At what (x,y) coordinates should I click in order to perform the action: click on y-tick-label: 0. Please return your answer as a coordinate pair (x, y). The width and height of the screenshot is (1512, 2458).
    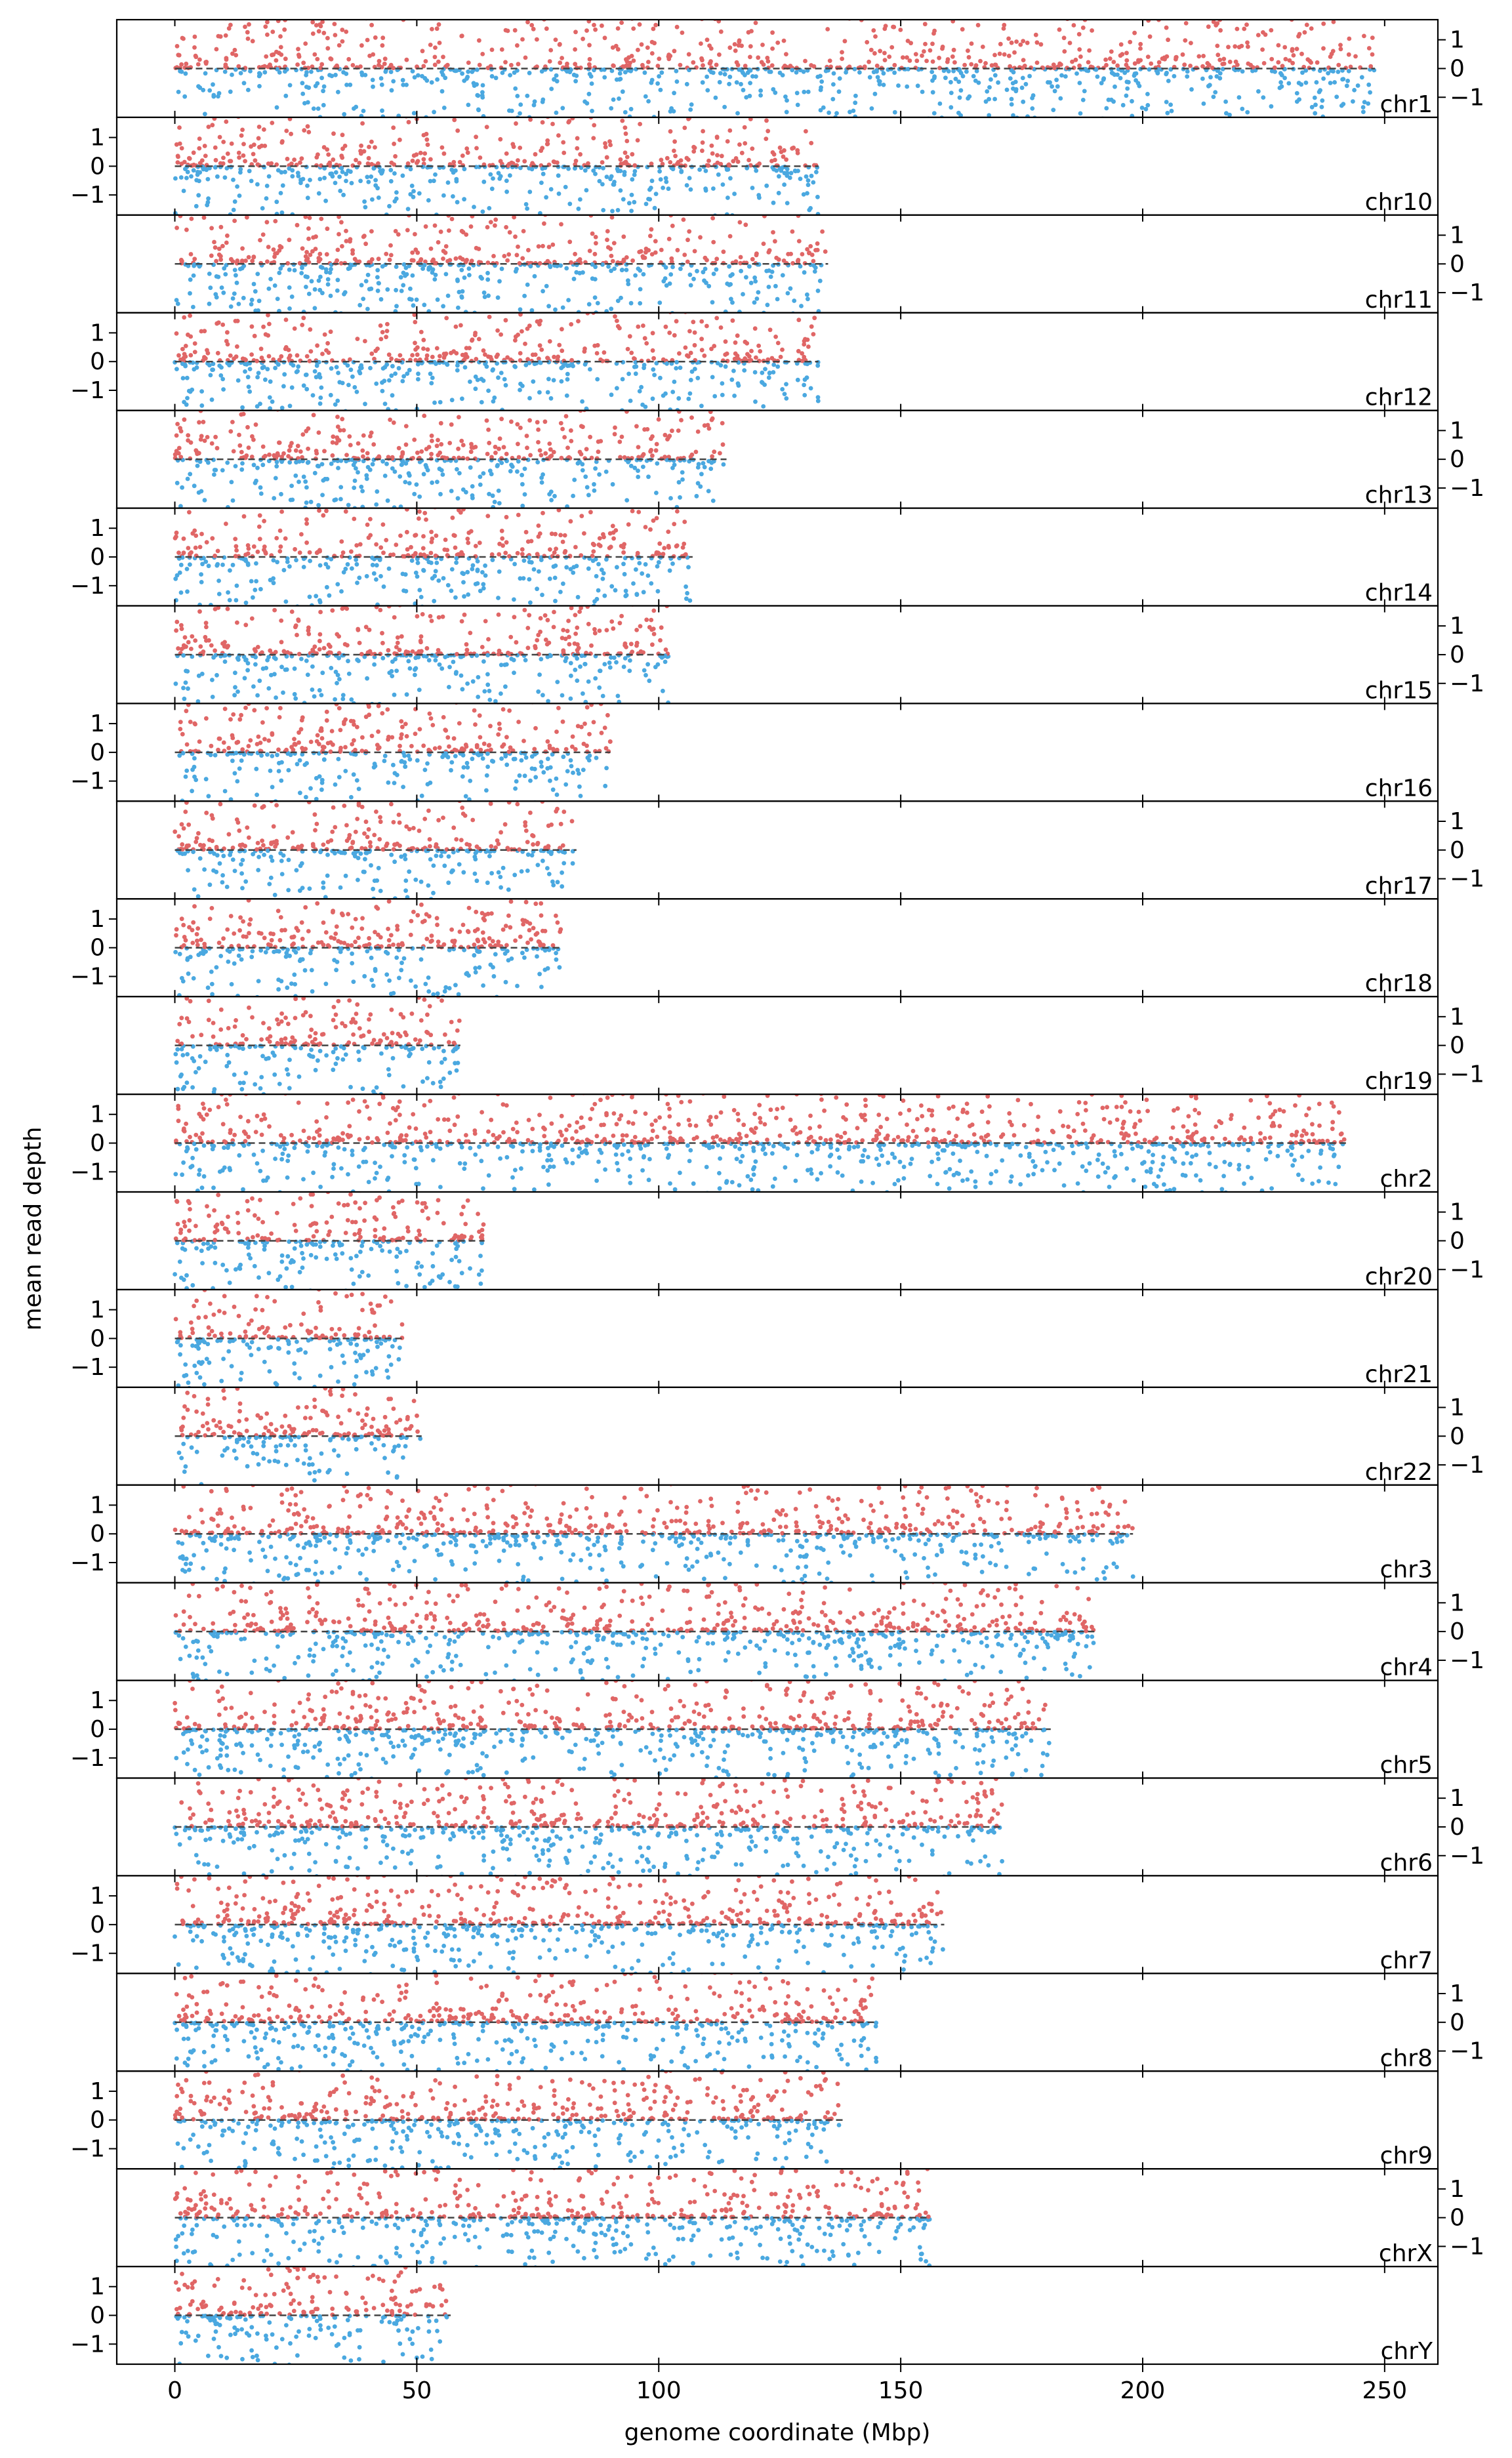
    Looking at the image, I should click on (1458, 264).